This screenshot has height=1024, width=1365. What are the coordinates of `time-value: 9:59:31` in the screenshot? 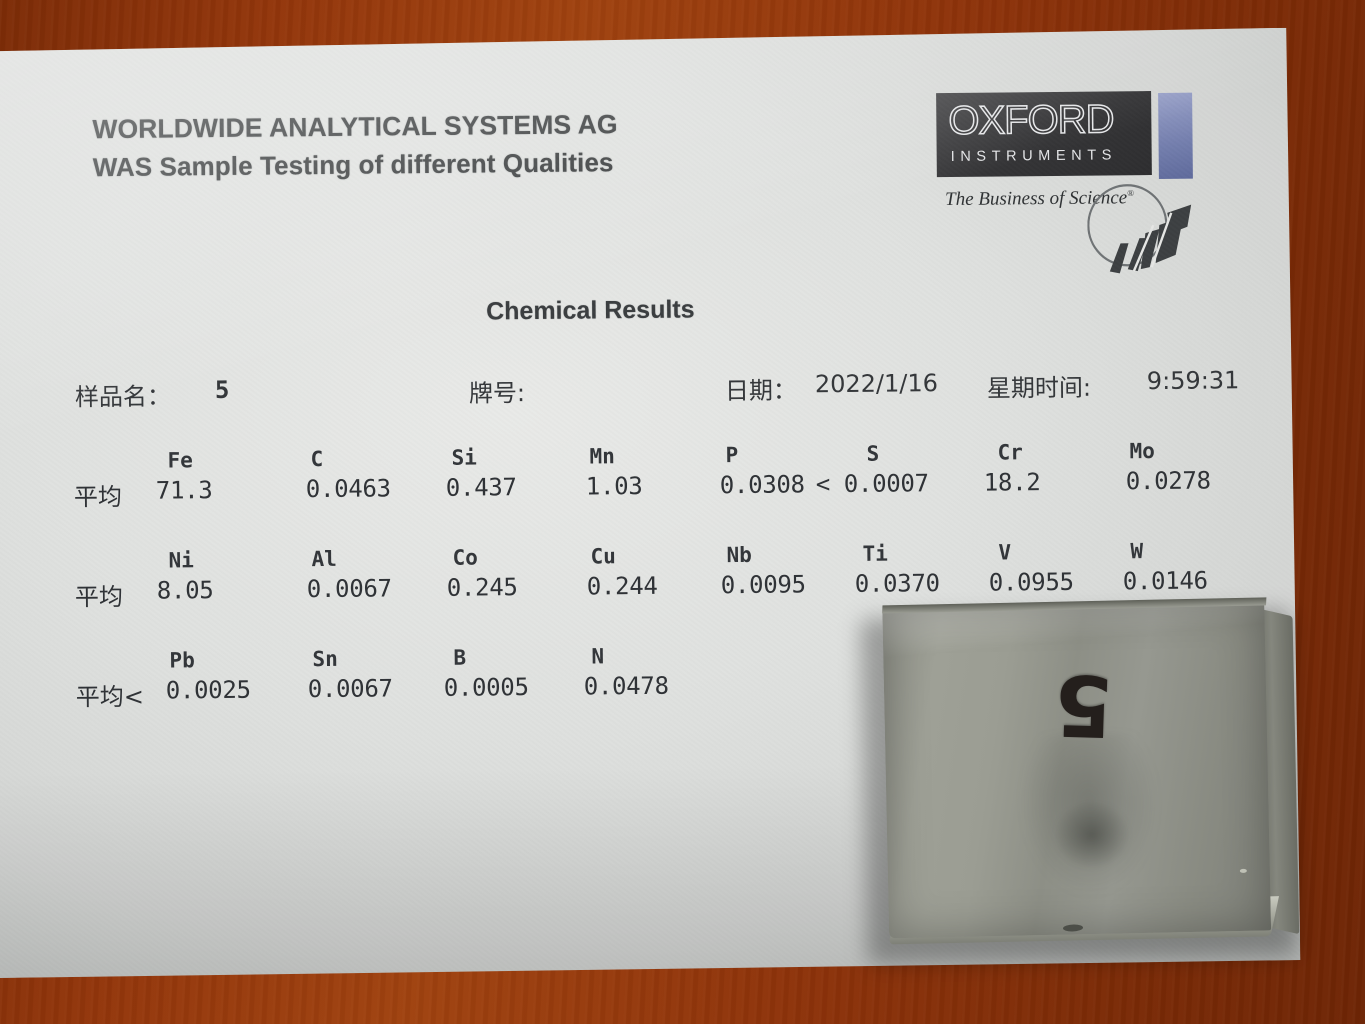 It's located at (1193, 381).